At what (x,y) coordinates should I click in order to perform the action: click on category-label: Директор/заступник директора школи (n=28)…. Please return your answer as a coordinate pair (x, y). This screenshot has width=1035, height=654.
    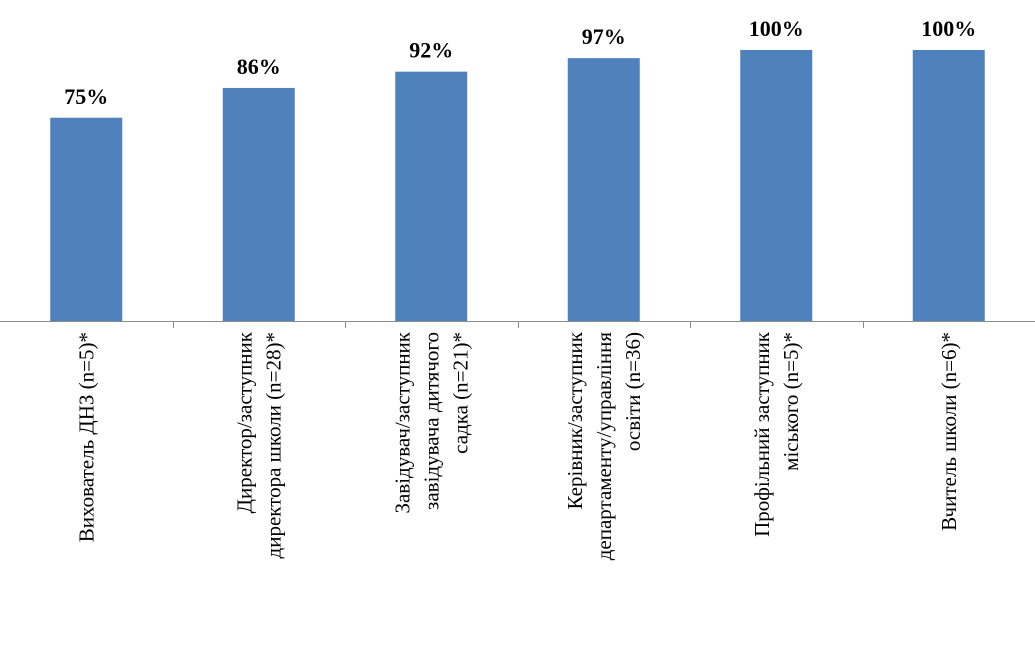
    Looking at the image, I should click on (259, 444).